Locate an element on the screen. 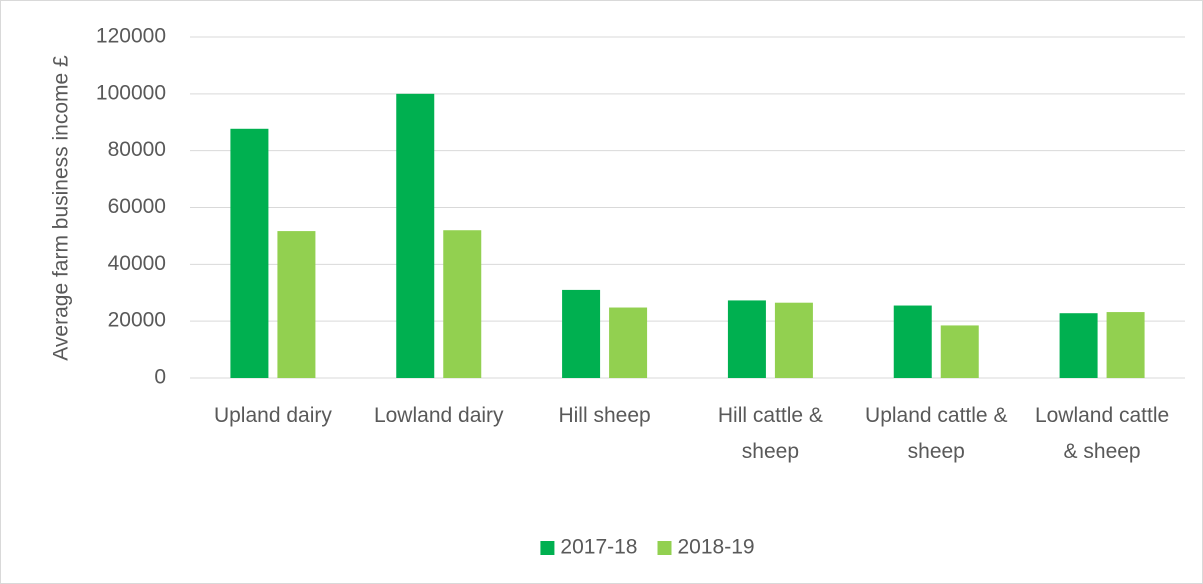 The height and width of the screenshot is (584, 1203). legend-label: 2018-19 is located at coordinates (716, 547).